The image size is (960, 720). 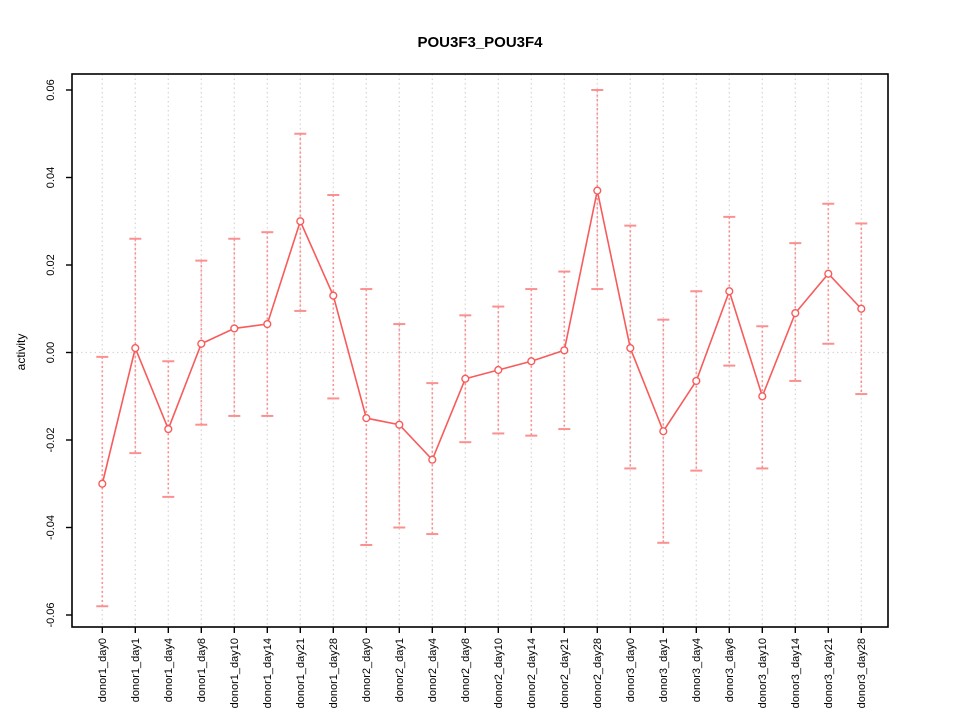 What do you see at coordinates (432, 459) in the screenshot?
I see `data-point-donor2_day4` at bounding box center [432, 459].